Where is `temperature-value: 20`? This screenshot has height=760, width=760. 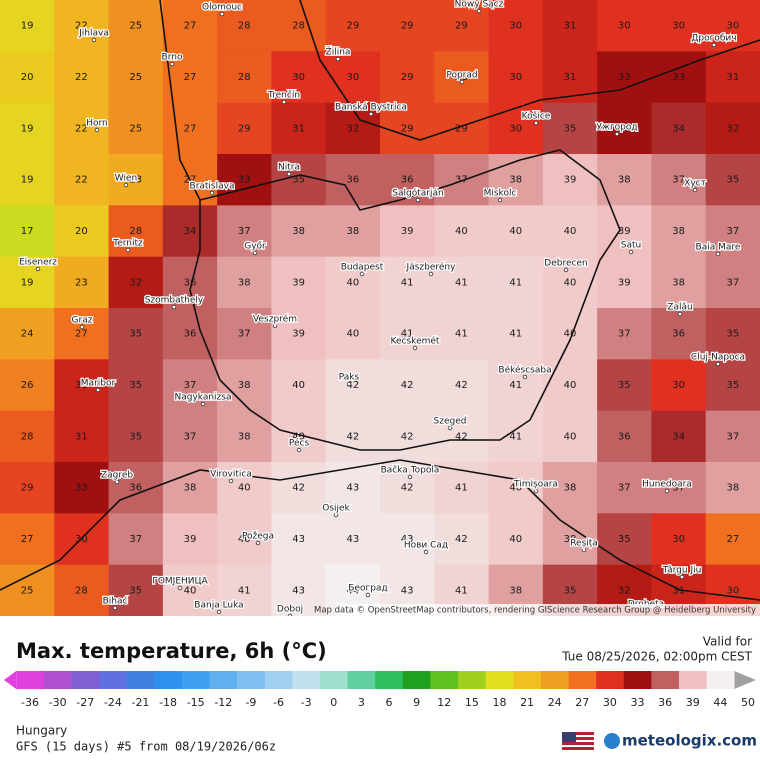
temperature-value: 20 is located at coordinates (81, 231).